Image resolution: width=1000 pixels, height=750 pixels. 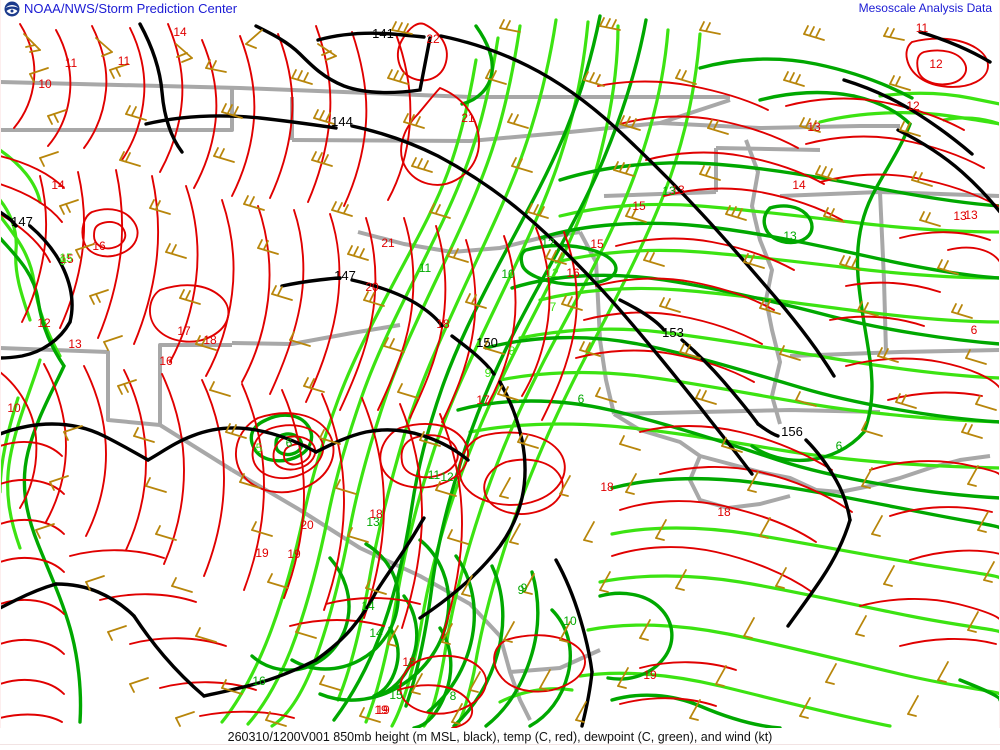 I want to click on contour-label: 17, so click(x=483, y=400).